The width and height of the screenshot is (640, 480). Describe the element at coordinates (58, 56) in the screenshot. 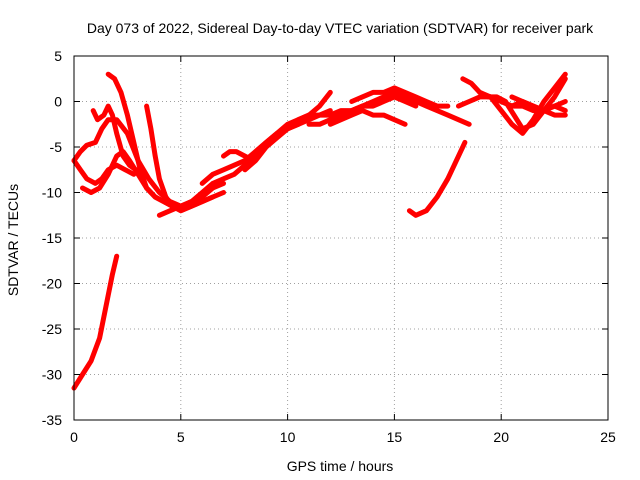

I see `y-tick-label: 5` at that location.